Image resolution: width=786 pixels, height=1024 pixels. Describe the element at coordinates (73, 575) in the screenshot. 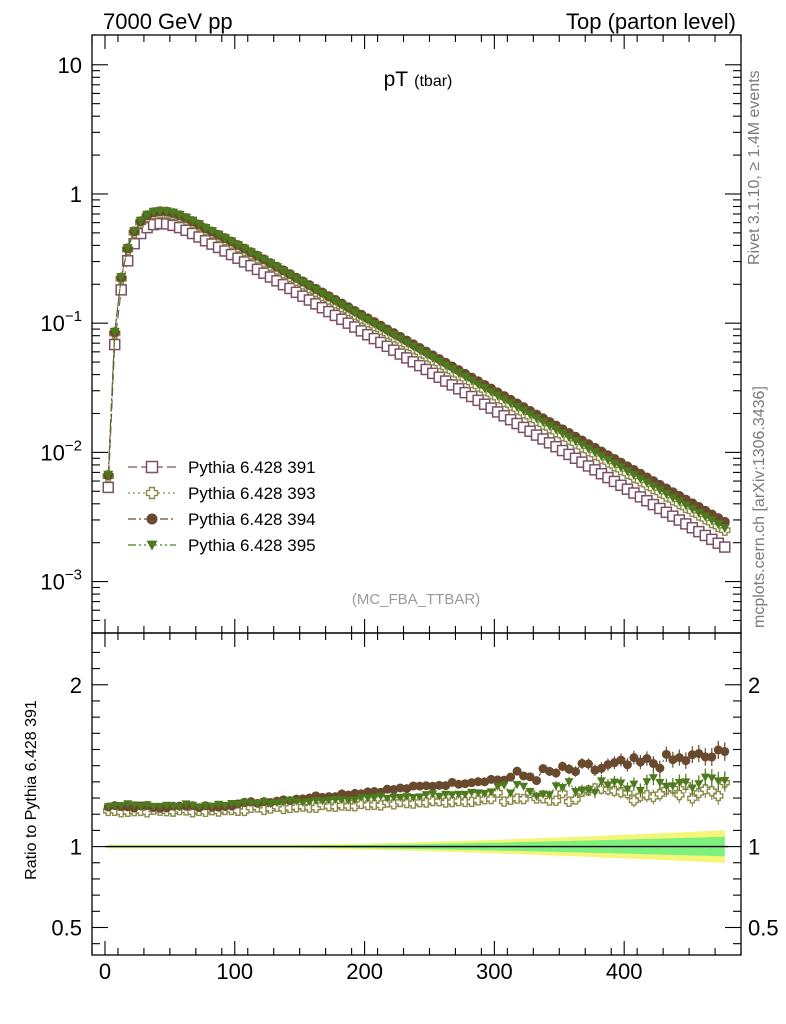

I see `main-ytick-exp: −3` at that location.